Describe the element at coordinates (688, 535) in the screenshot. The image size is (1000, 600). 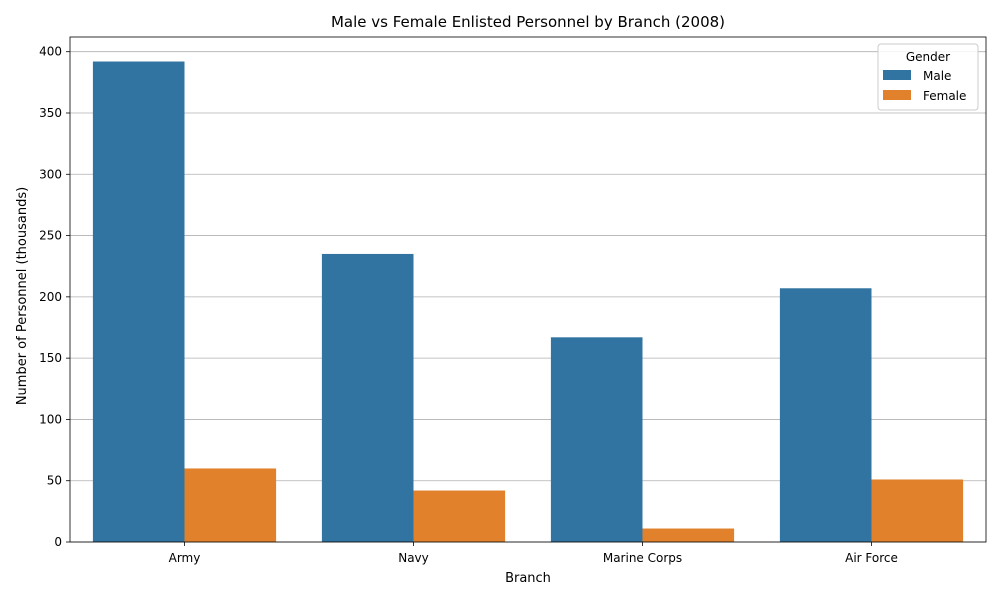
I see `bar-female-marine-corps` at that location.